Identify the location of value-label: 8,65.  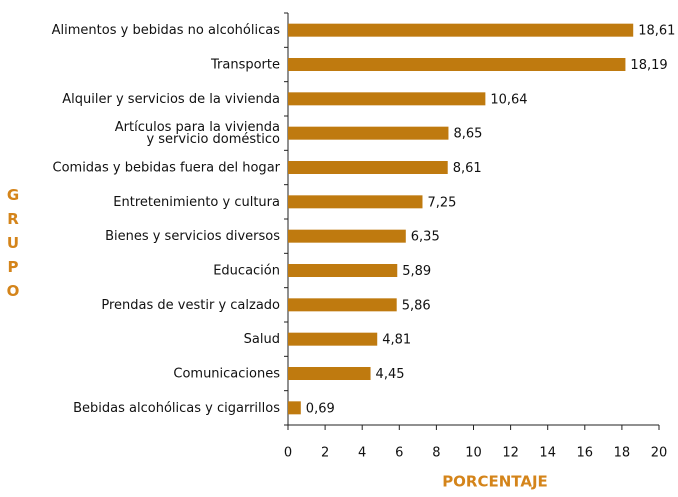
(467, 134).